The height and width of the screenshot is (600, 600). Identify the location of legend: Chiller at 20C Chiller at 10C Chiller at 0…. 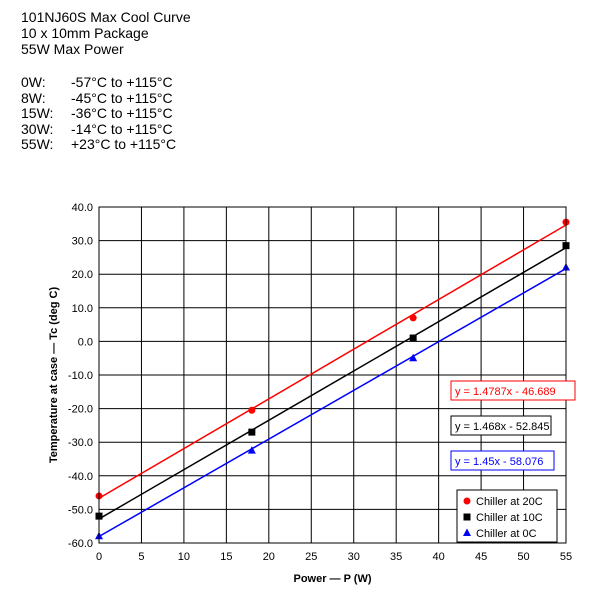
(507, 516).